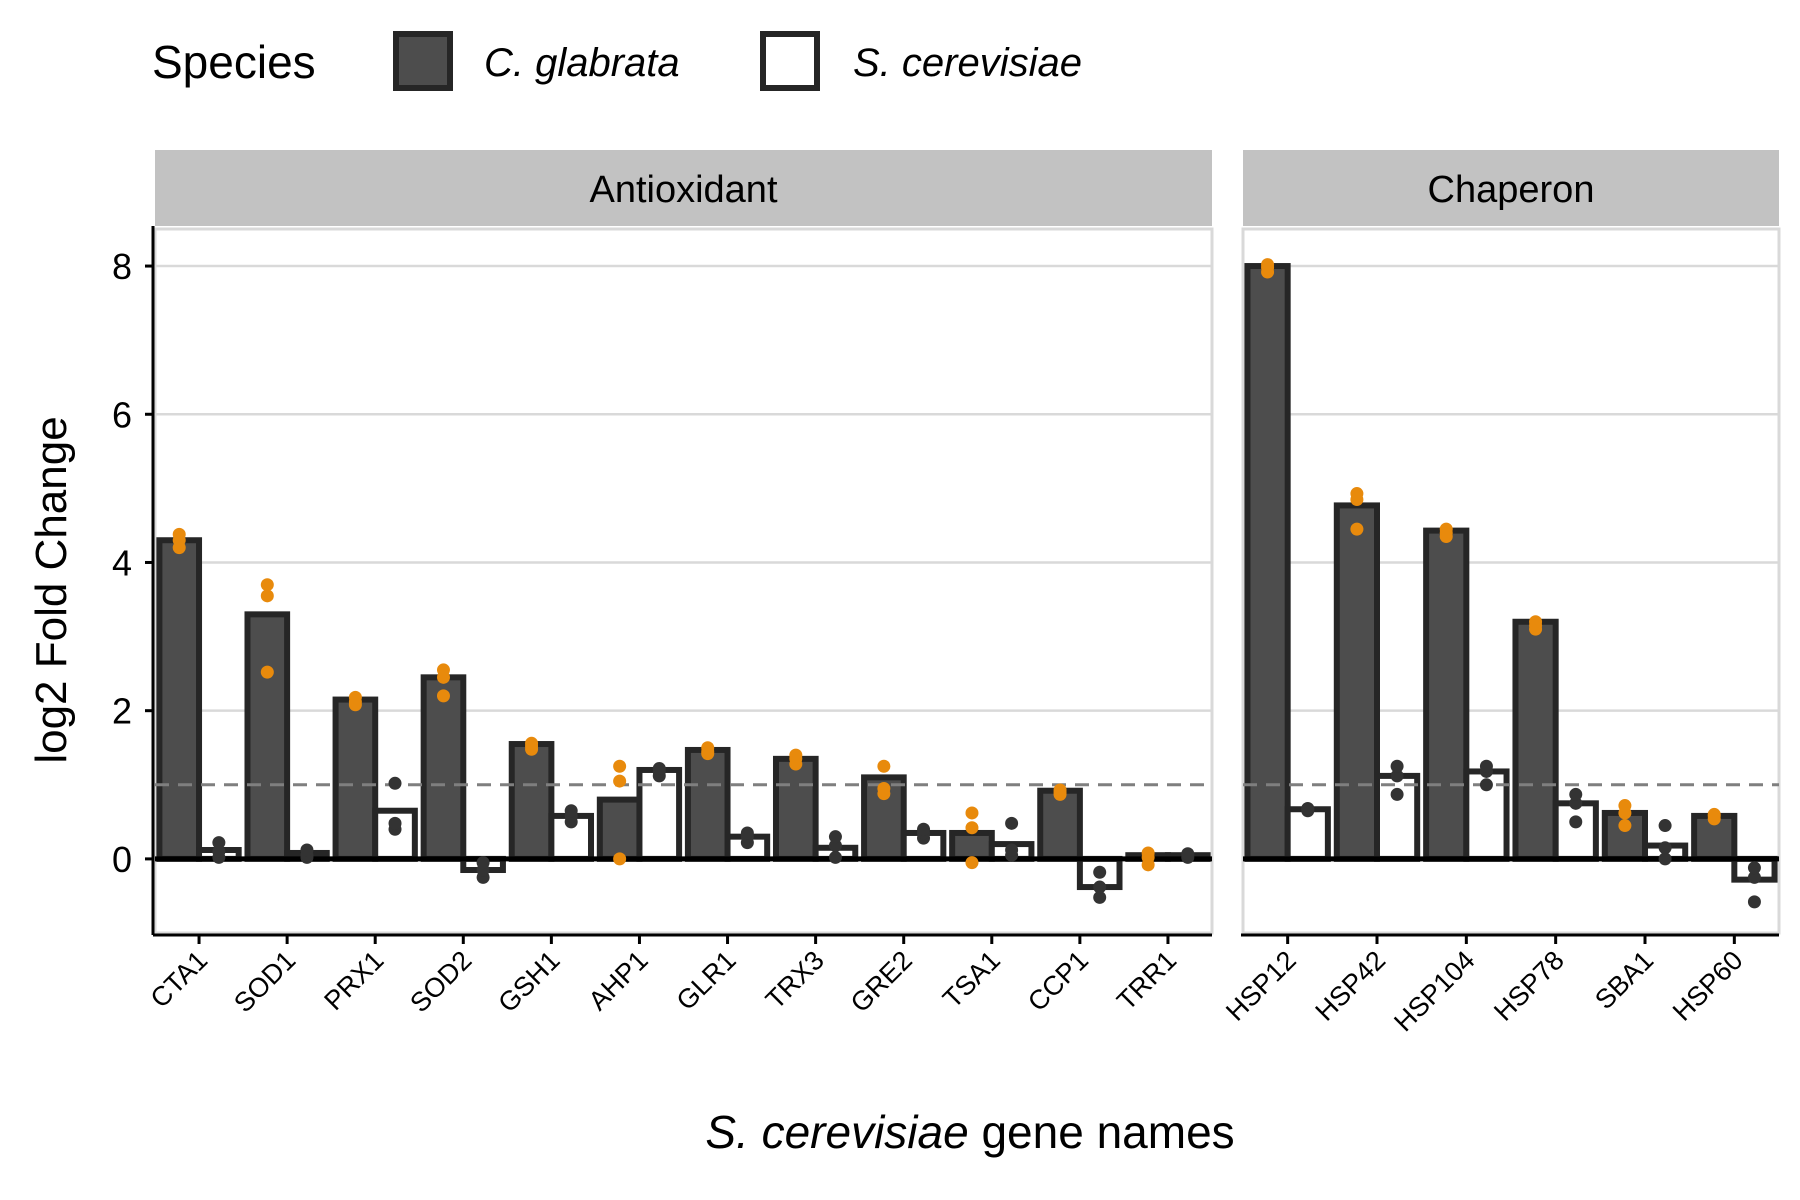 This screenshot has height=1200, width=1800. What do you see at coordinates (1261, 986) in the screenshot?
I see `x-tick-label-hsp12: HSP12` at bounding box center [1261, 986].